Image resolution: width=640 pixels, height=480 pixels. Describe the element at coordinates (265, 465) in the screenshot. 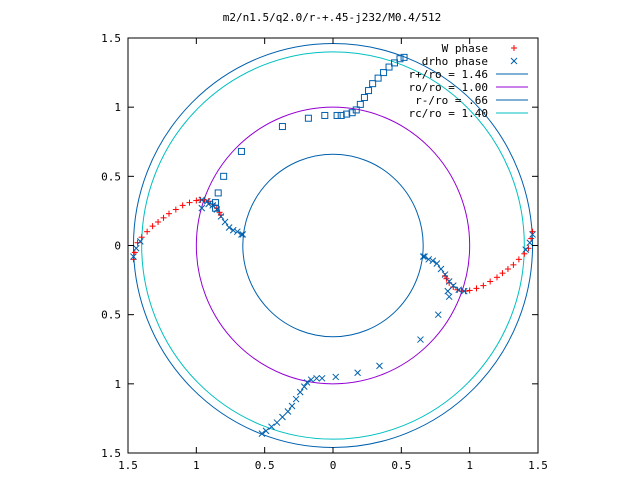

I see `x-tick-label: 0.5` at that location.